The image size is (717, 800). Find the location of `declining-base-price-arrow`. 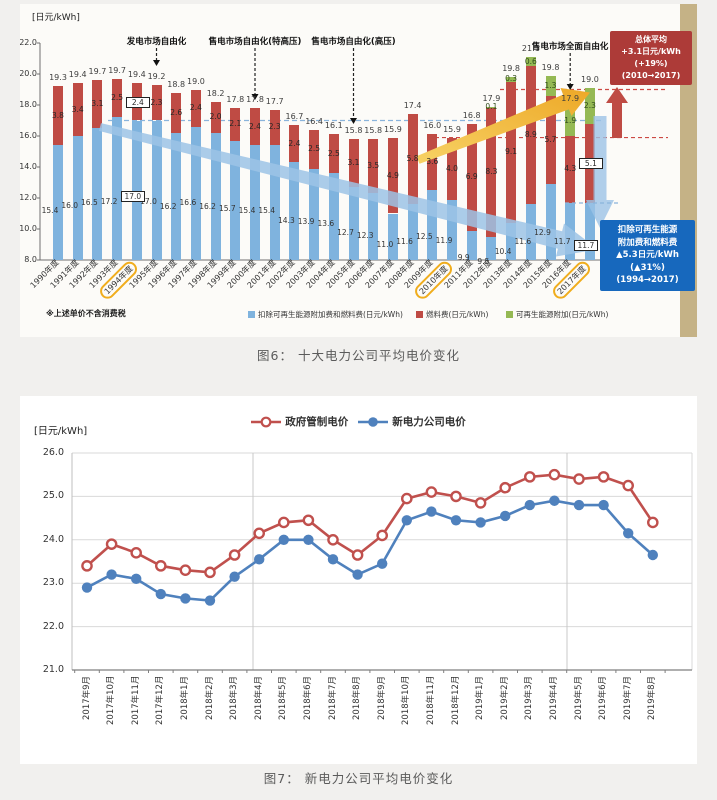

declining-base-price-arrow is located at coordinates (348, 190).